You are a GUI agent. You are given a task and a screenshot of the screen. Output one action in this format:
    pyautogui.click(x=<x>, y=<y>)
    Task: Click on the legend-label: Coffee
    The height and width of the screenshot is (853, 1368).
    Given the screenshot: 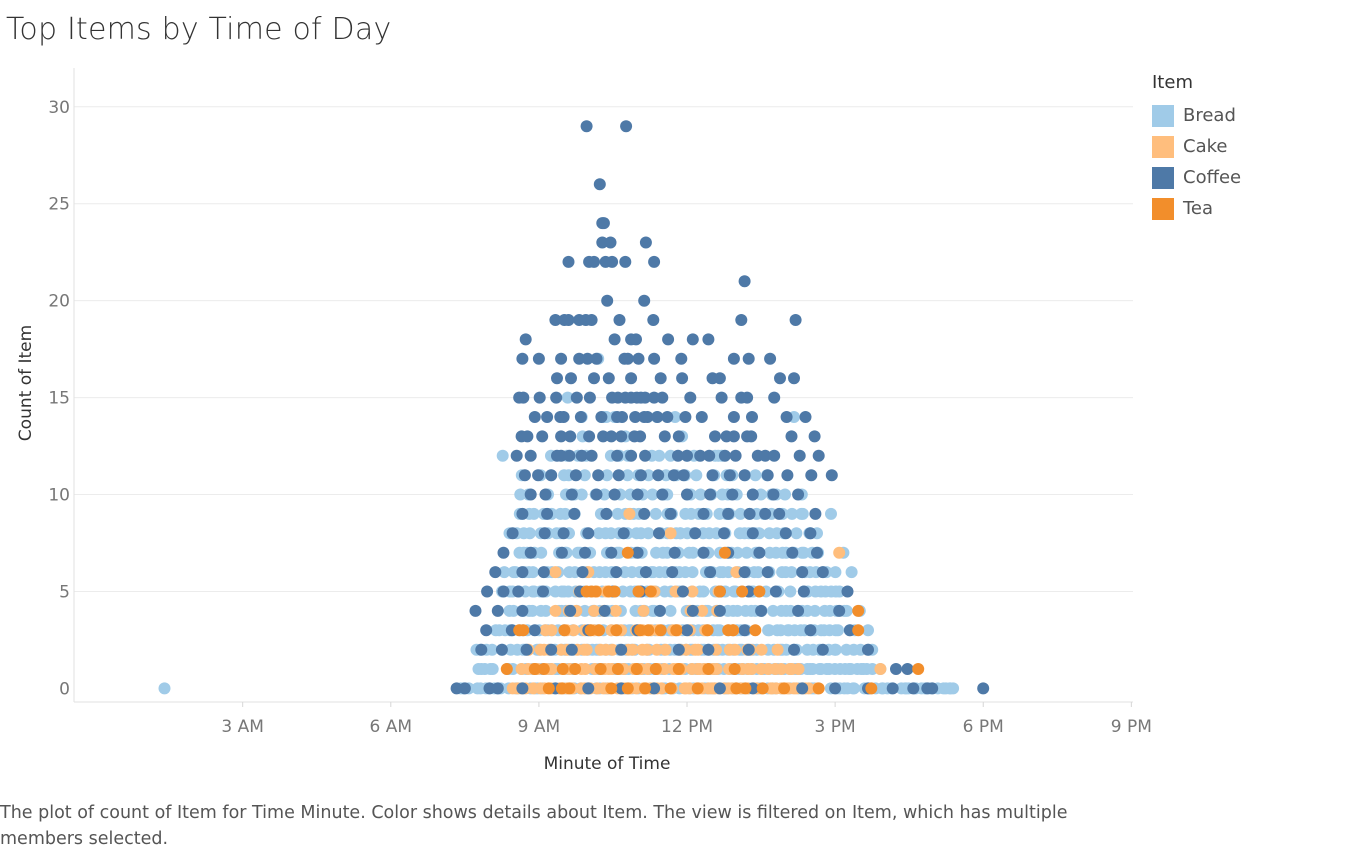 What is the action you would take?
    pyautogui.click(x=1212, y=177)
    